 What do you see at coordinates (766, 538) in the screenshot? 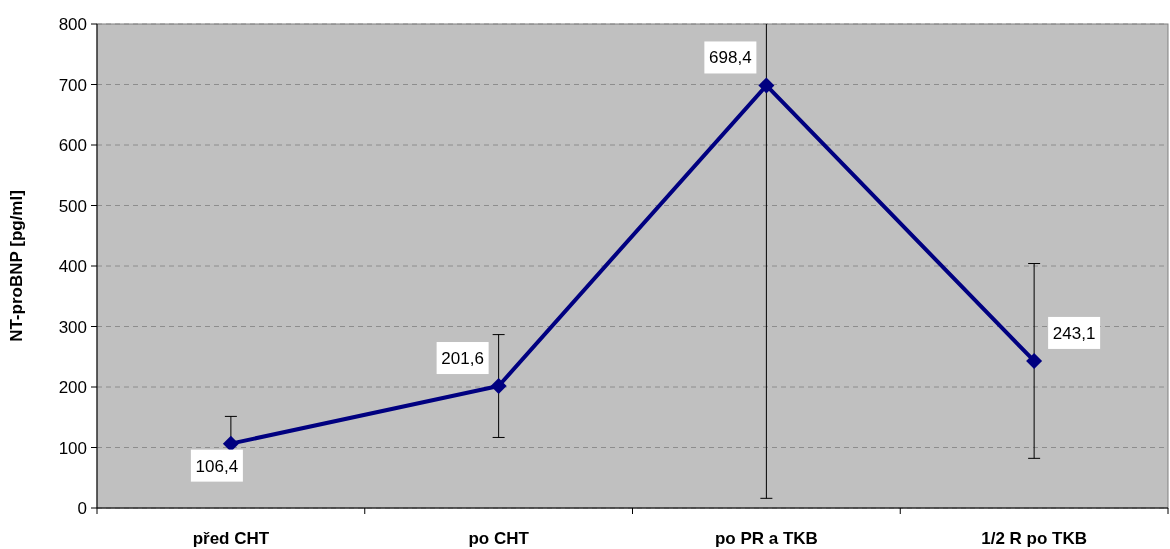
I see `x-tick-label: po PR a TKB` at bounding box center [766, 538].